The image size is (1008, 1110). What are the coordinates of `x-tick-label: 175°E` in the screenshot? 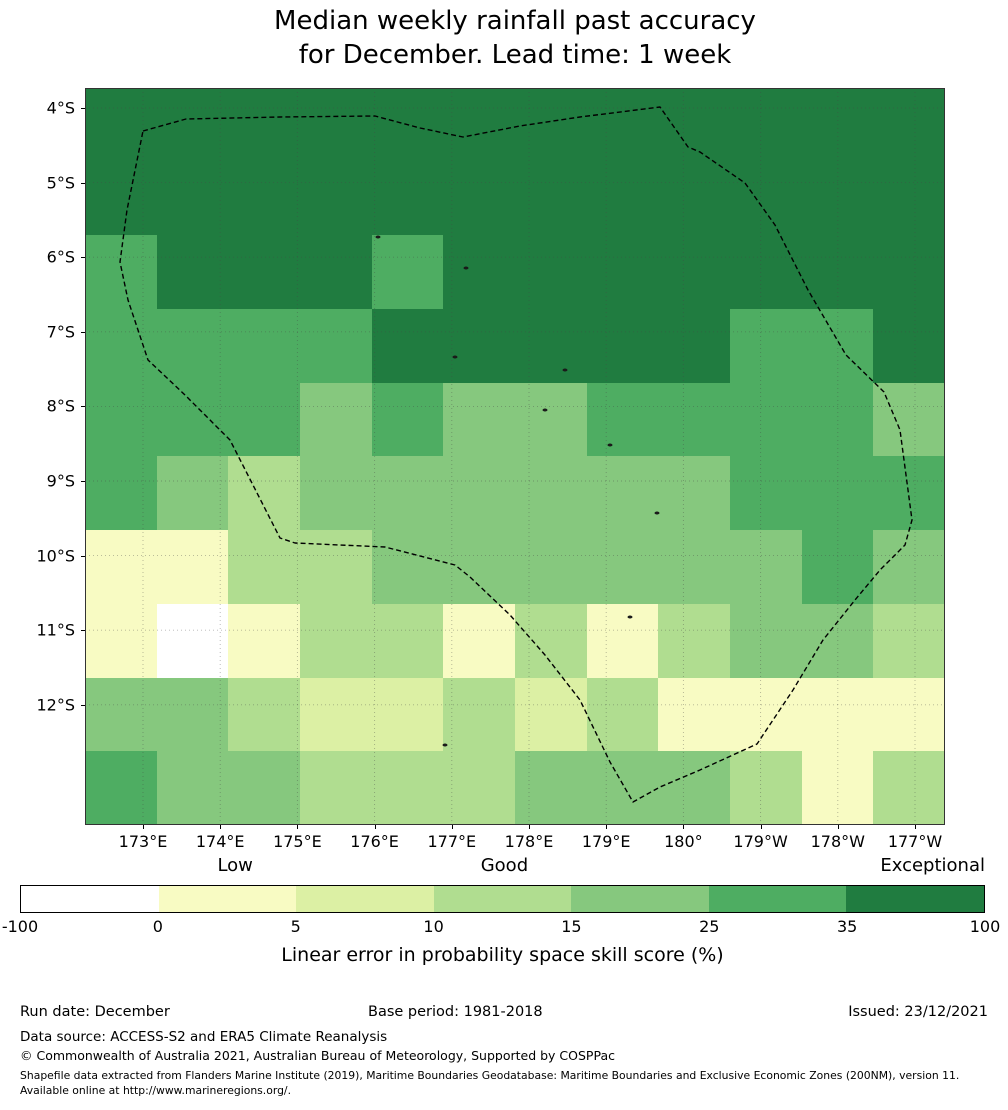 It's located at (297, 841).